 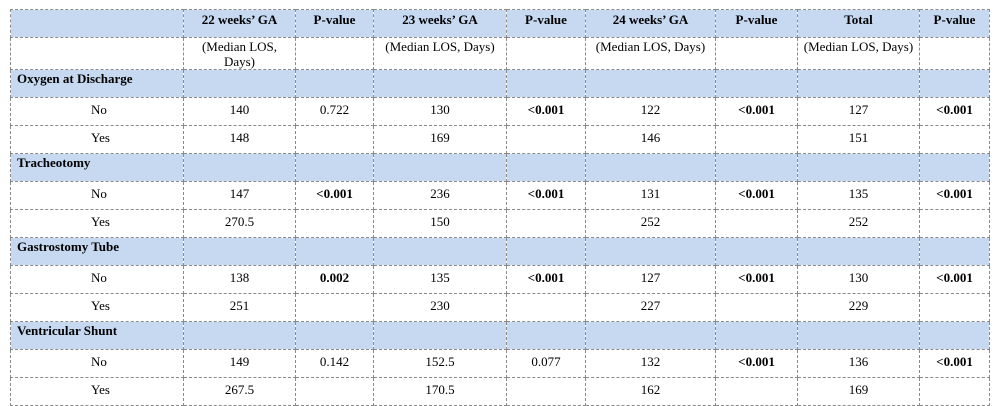 I want to click on header-cell: 23 weeks’ GA, so click(x=440, y=23).